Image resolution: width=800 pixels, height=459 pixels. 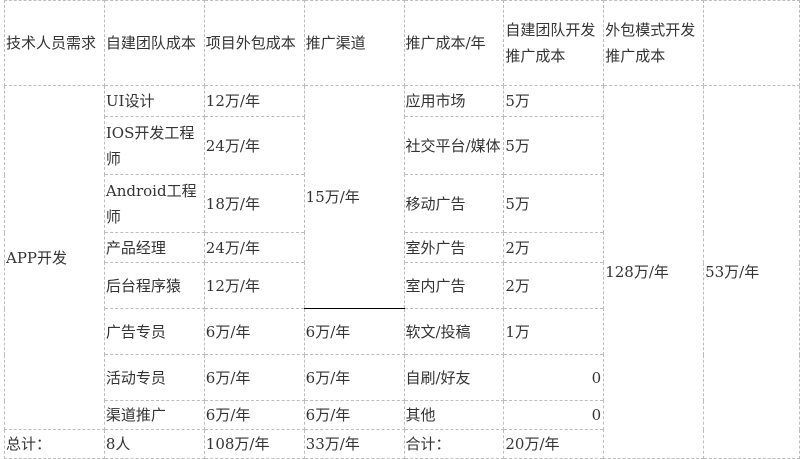 What do you see at coordinates (154, 203) in the screenshot?
I see `role-cell: Android工程师` at bounding box center [154, 203].